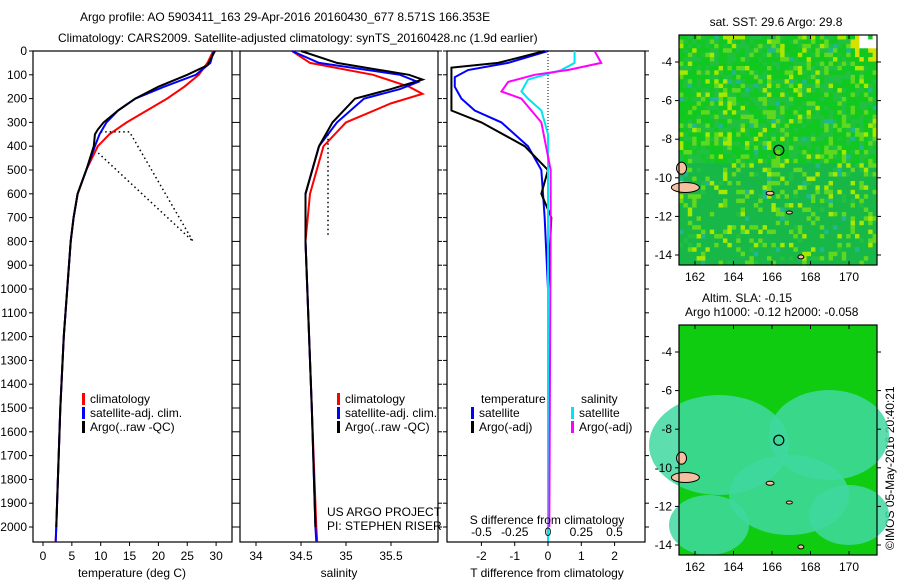  Describe the element at coordinates (472, 413) in the screenshot. I see `difference-t-legend-swatch` at that location.